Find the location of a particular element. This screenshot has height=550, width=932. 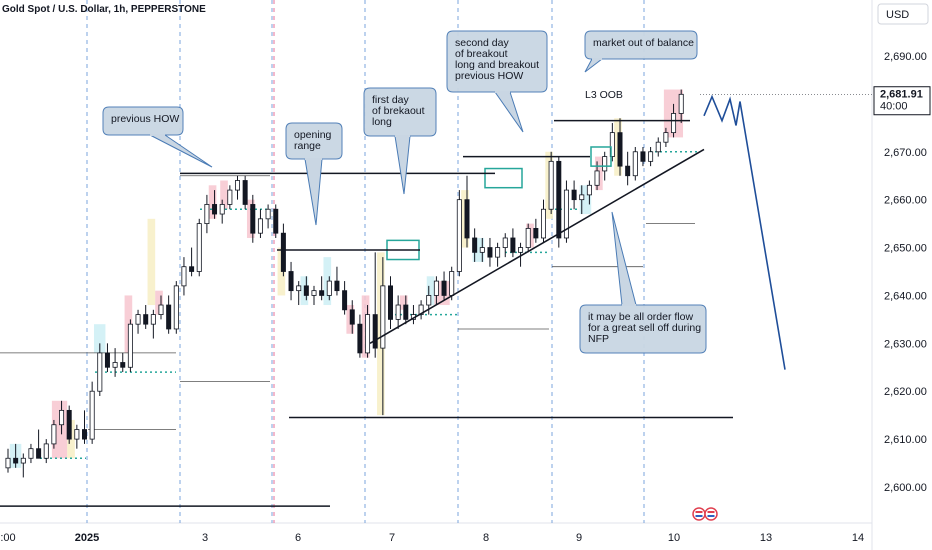

callout-opening-range-text: range is located at coordinates (307, 146).